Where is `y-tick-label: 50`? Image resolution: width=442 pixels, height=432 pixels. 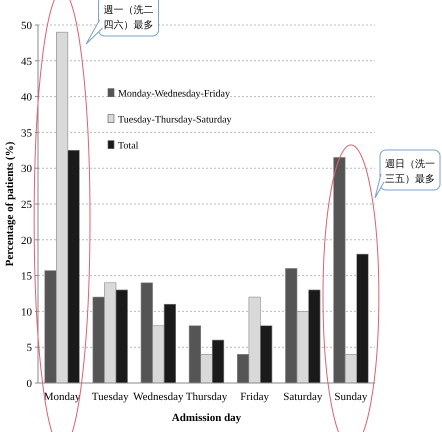
y-tick-label: 50 is located at coordinates (26, 26).